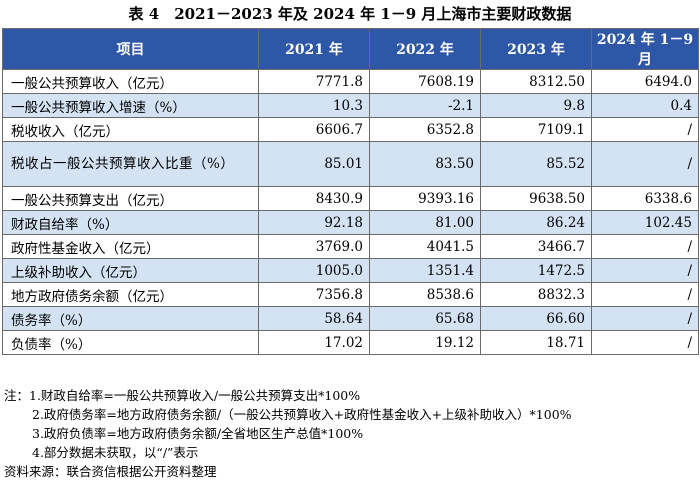  I want to click on table-caption: 表 4 2021－2023 年及 2024 年 1－9 月上海市主要财政数据, so click(350, 14).